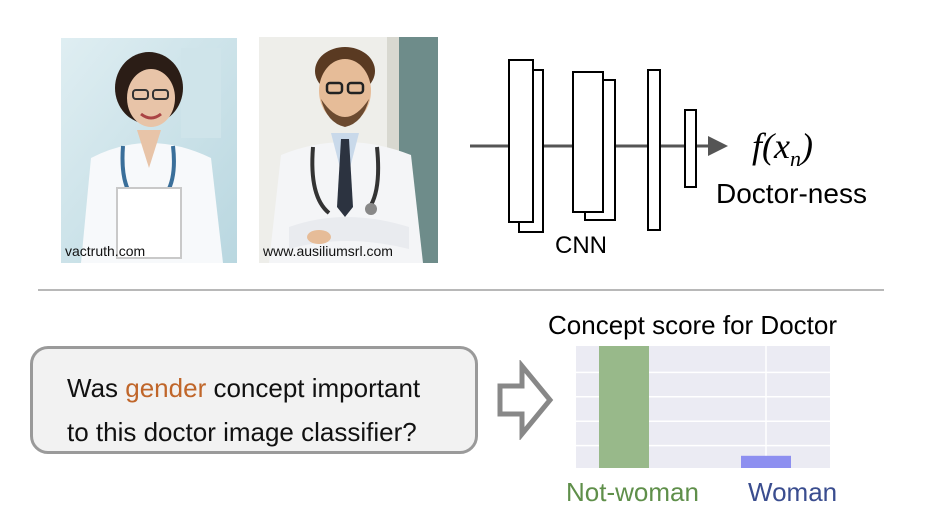 This screenshot has height=526, width=930. Describe the element at coordinates (693, 325) in the screenshot. I see `chart-title: Concept score for Doctor` at that location.